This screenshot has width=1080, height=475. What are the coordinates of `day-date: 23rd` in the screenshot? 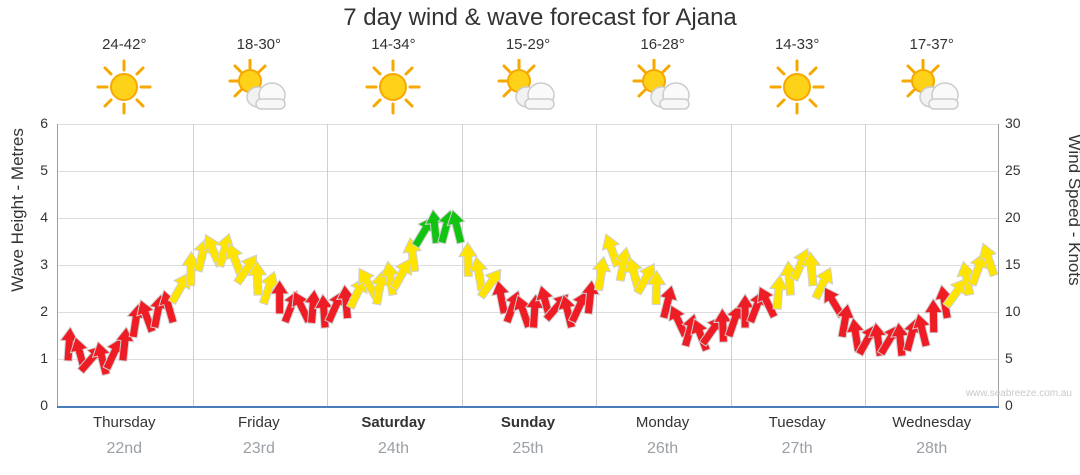 It's located at (258, 448).